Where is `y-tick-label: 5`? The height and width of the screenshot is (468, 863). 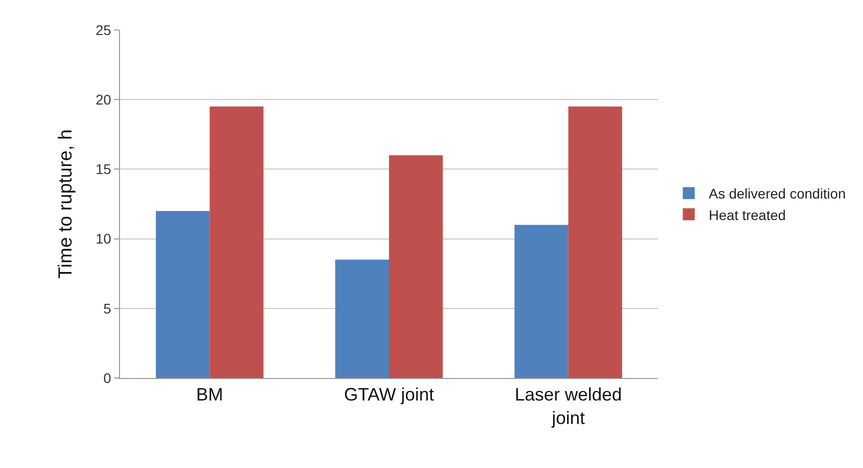
y-tick-label: 5 is located at coordinates (107, 308).